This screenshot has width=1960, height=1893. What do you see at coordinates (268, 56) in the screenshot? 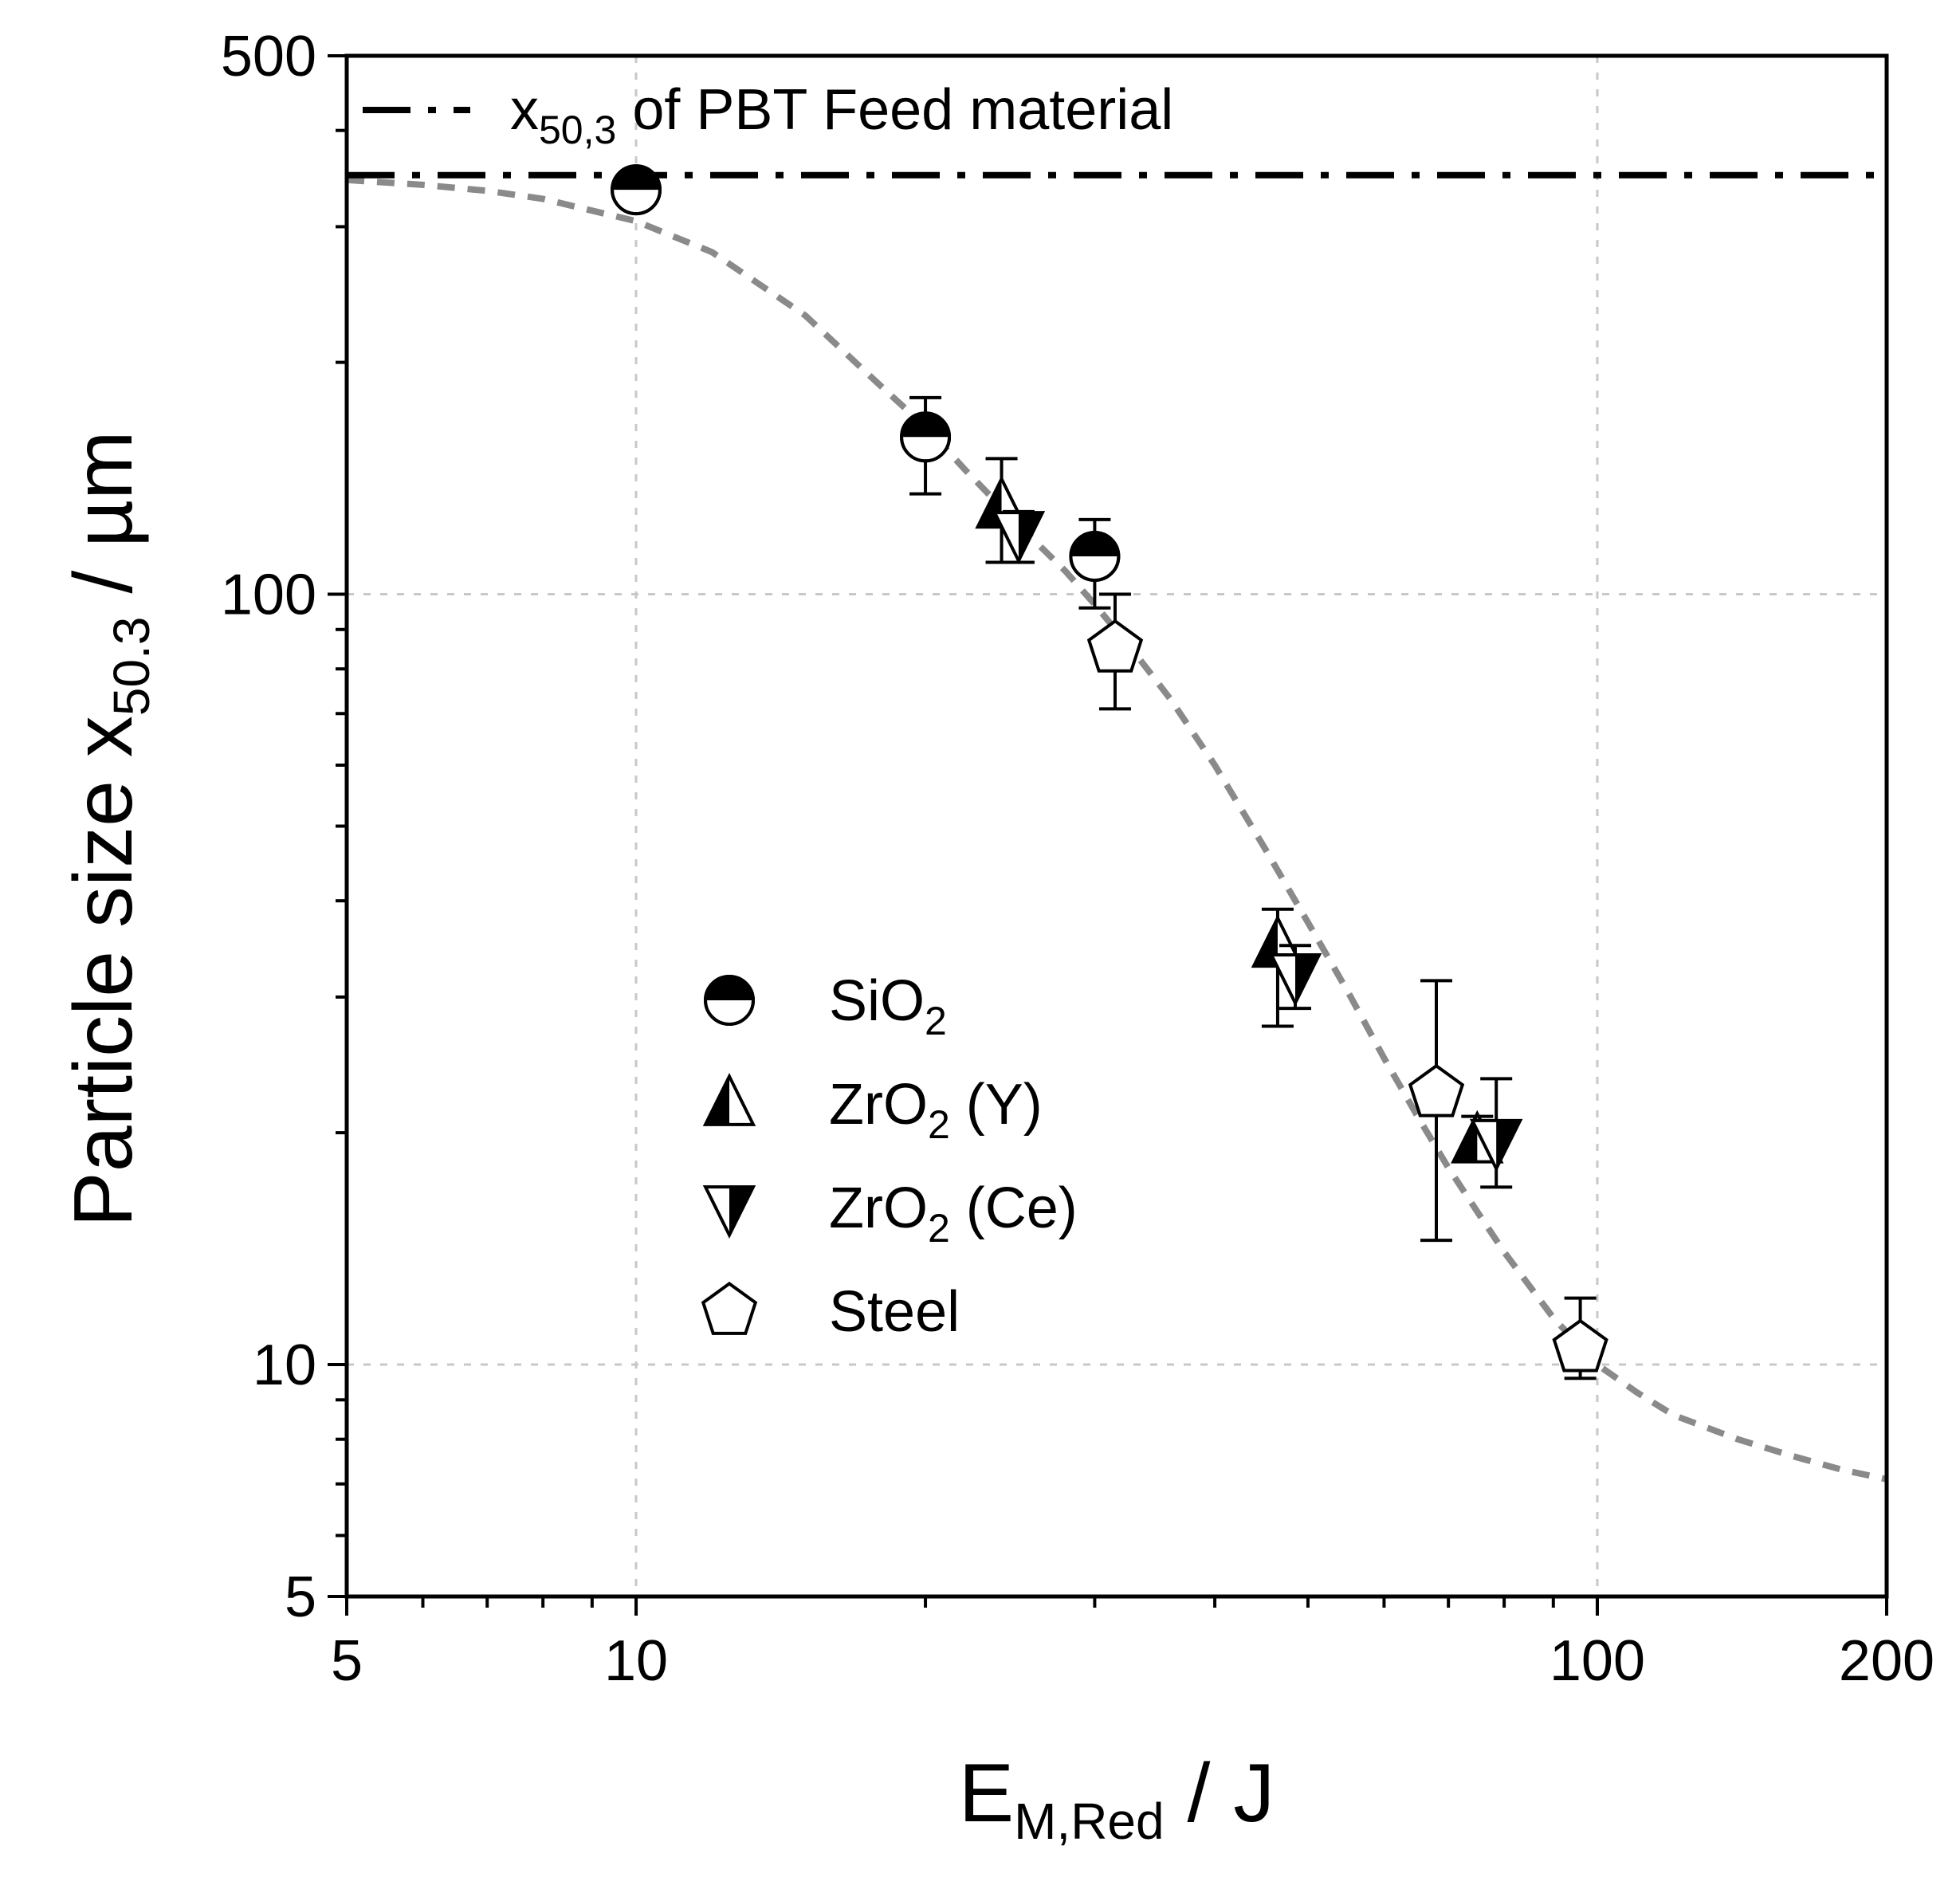
I see `y-tick-label: 500` at bounding box center [268, 56].